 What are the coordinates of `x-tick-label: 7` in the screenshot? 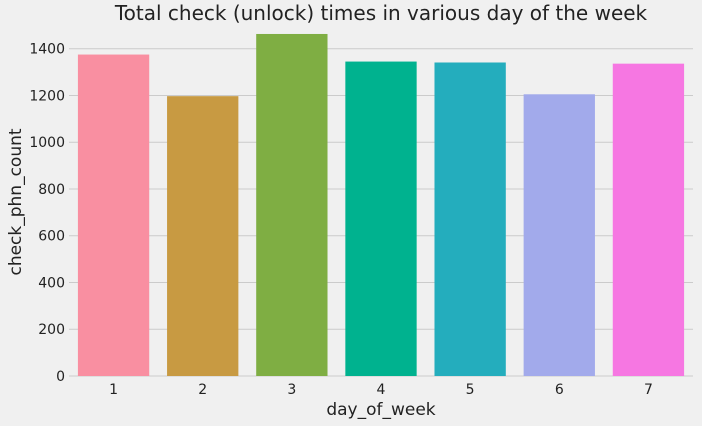 It's located at (648, 390).